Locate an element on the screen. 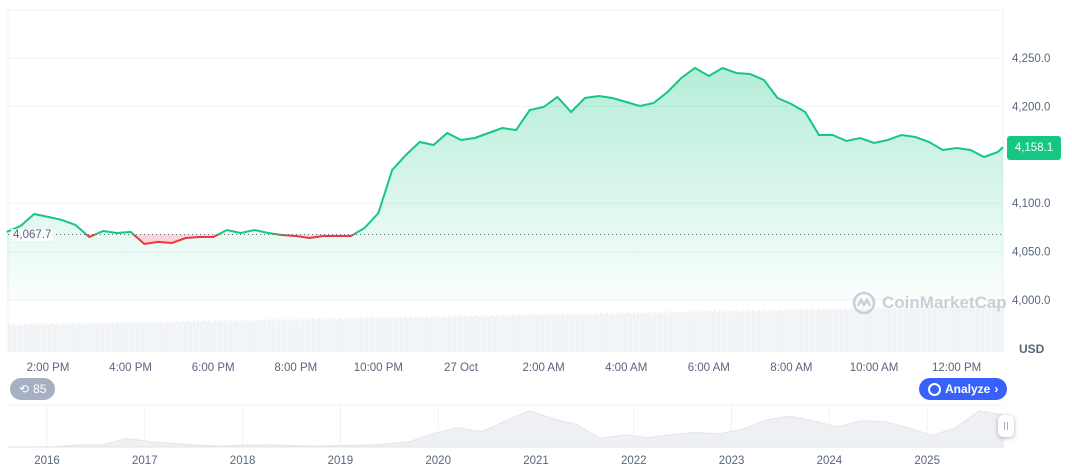  y-tick-label: 4,250.0 is located at coordinates (1031, 59).